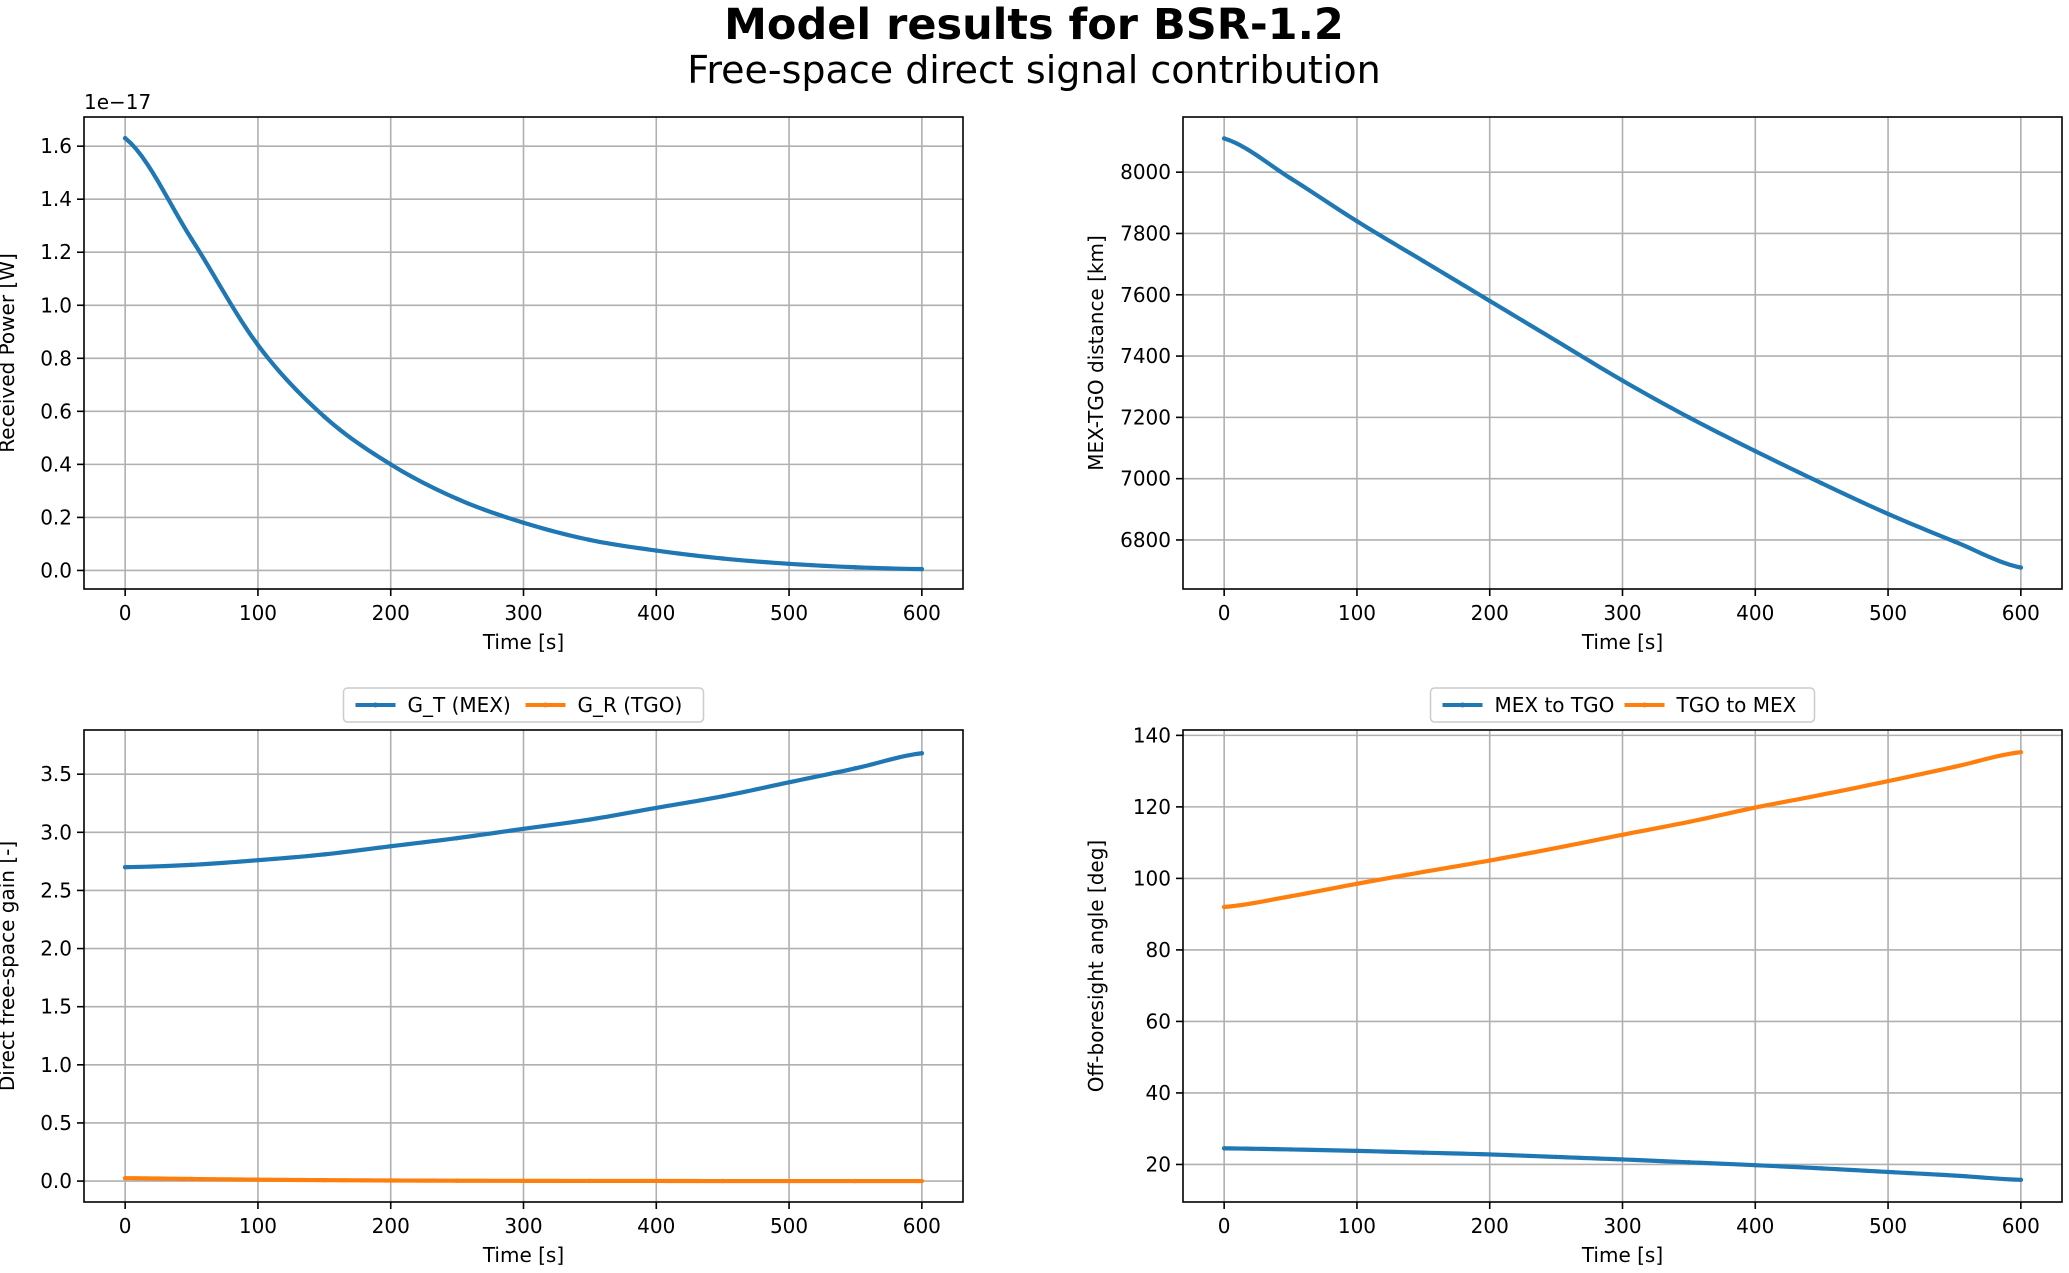 This screenshot has height=1273, width=2069. Describe the element at coordinates (56, 1007) in the screenshot. I see `y-tick-label: 1.5` at that location.